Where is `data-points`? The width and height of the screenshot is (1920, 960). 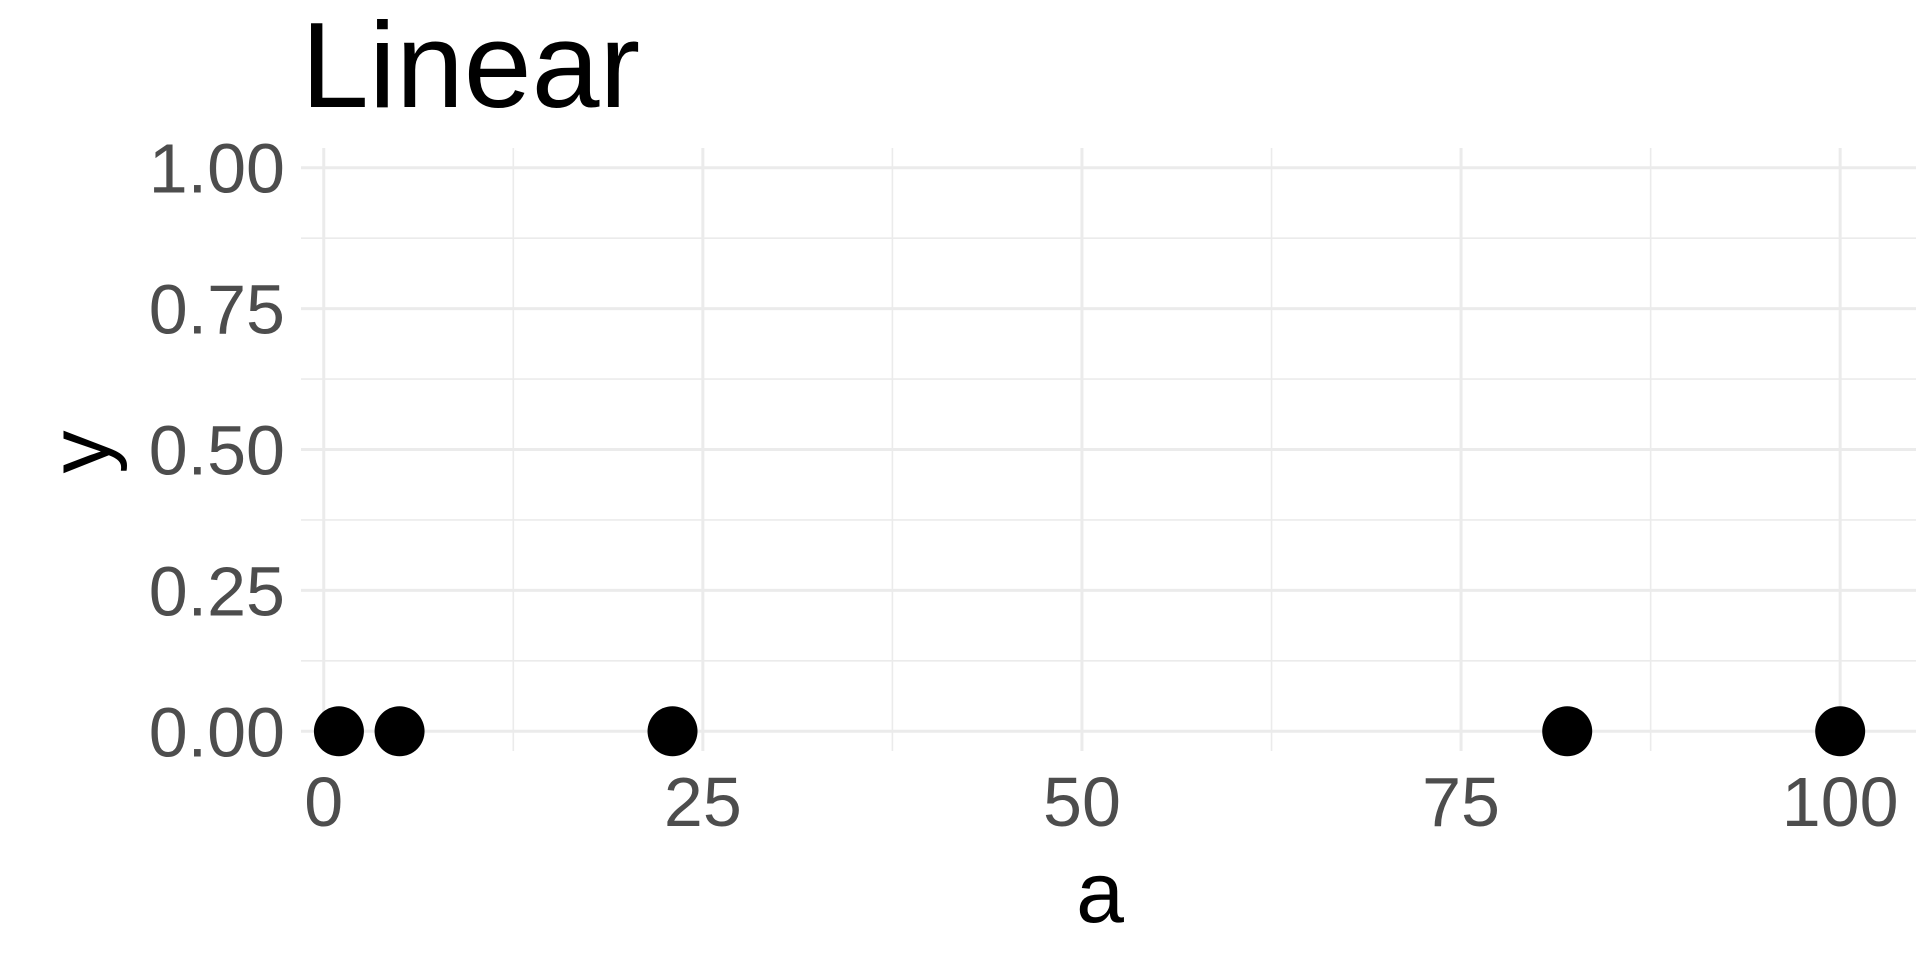
data-points is located at coordinates (1089, 731).